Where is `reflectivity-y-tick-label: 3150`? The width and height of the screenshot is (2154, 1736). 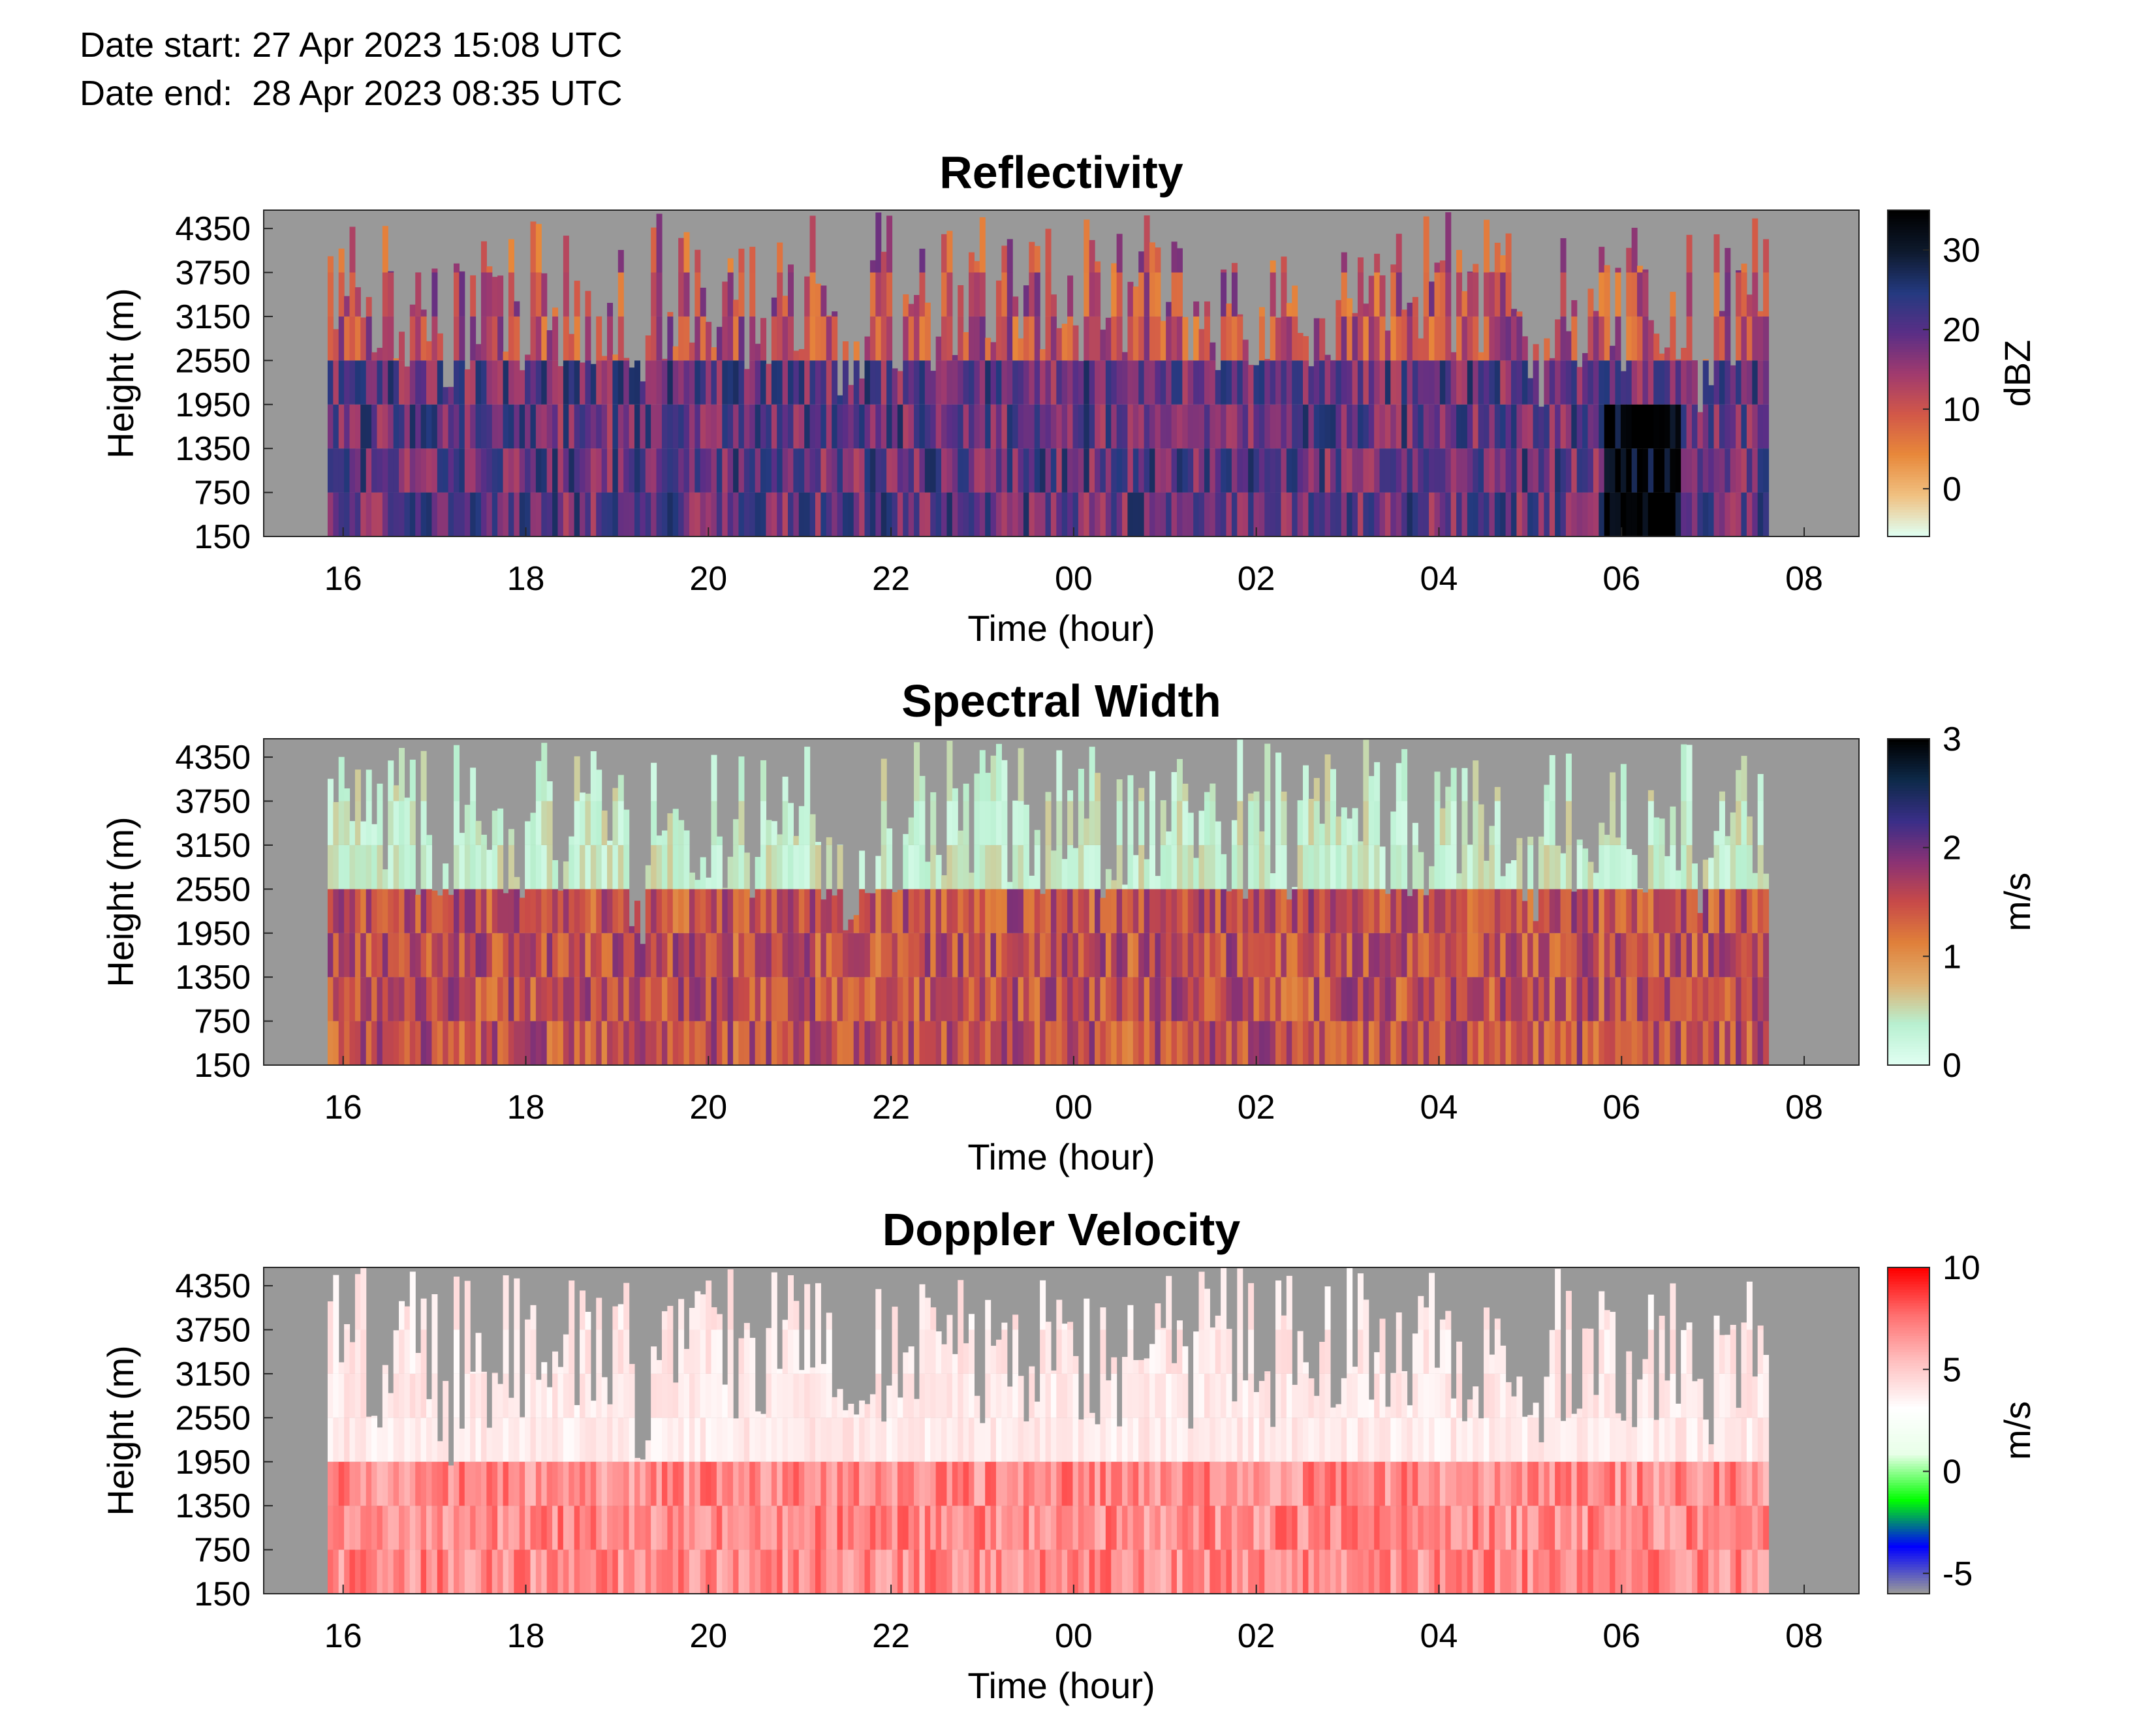 reflectivity-y-tick-label: 3150 is located at coordinates (213, 317).